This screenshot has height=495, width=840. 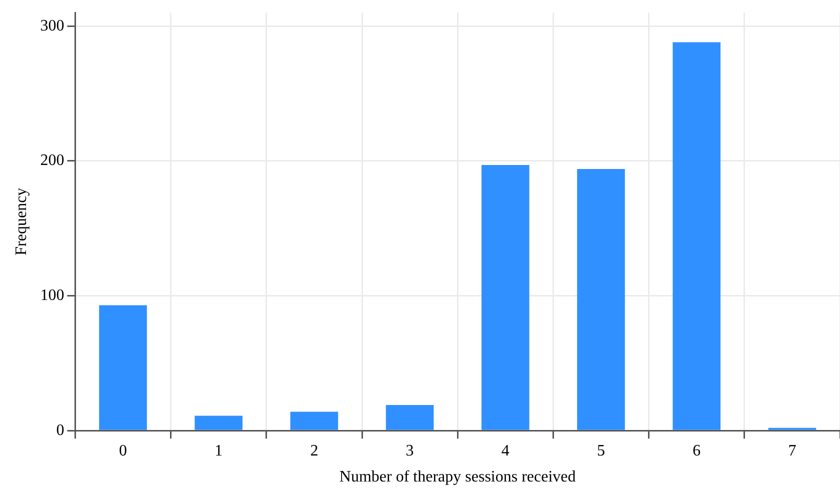 I want to click on x-tick-label: 3, so click(x=410, y=451).